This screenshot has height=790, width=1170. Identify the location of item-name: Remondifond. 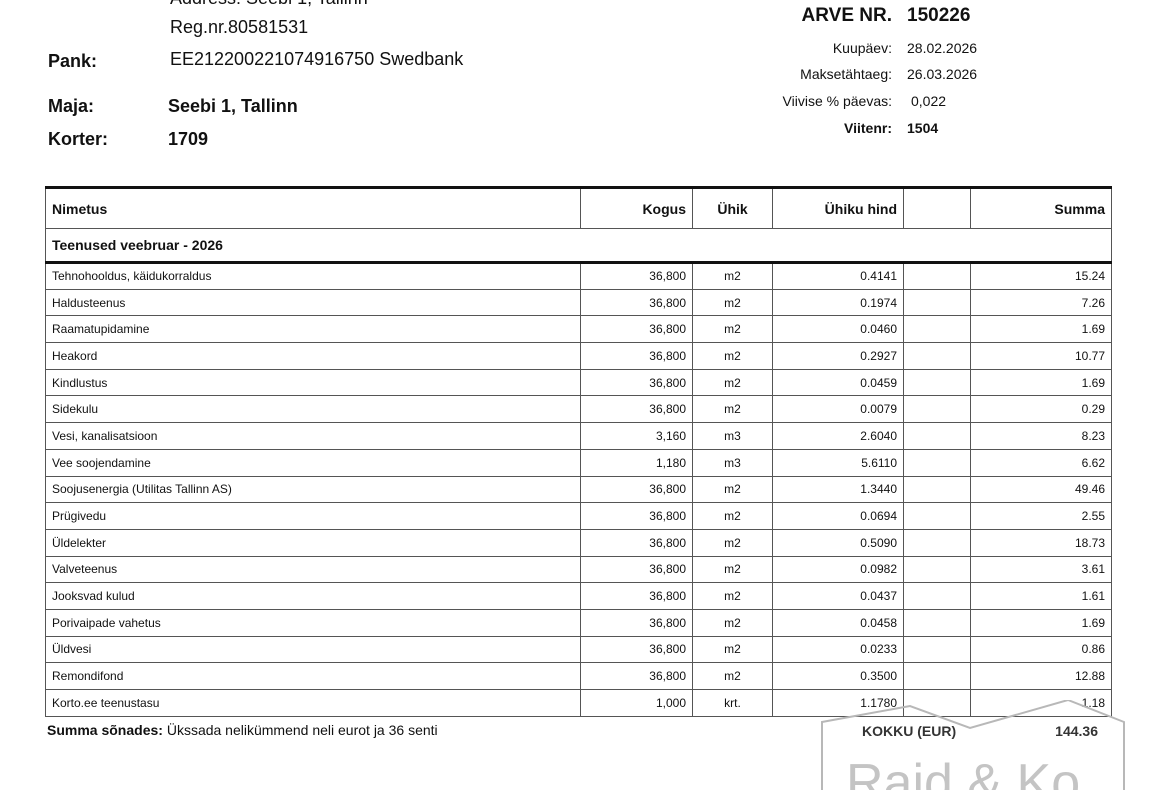
(313, 676).